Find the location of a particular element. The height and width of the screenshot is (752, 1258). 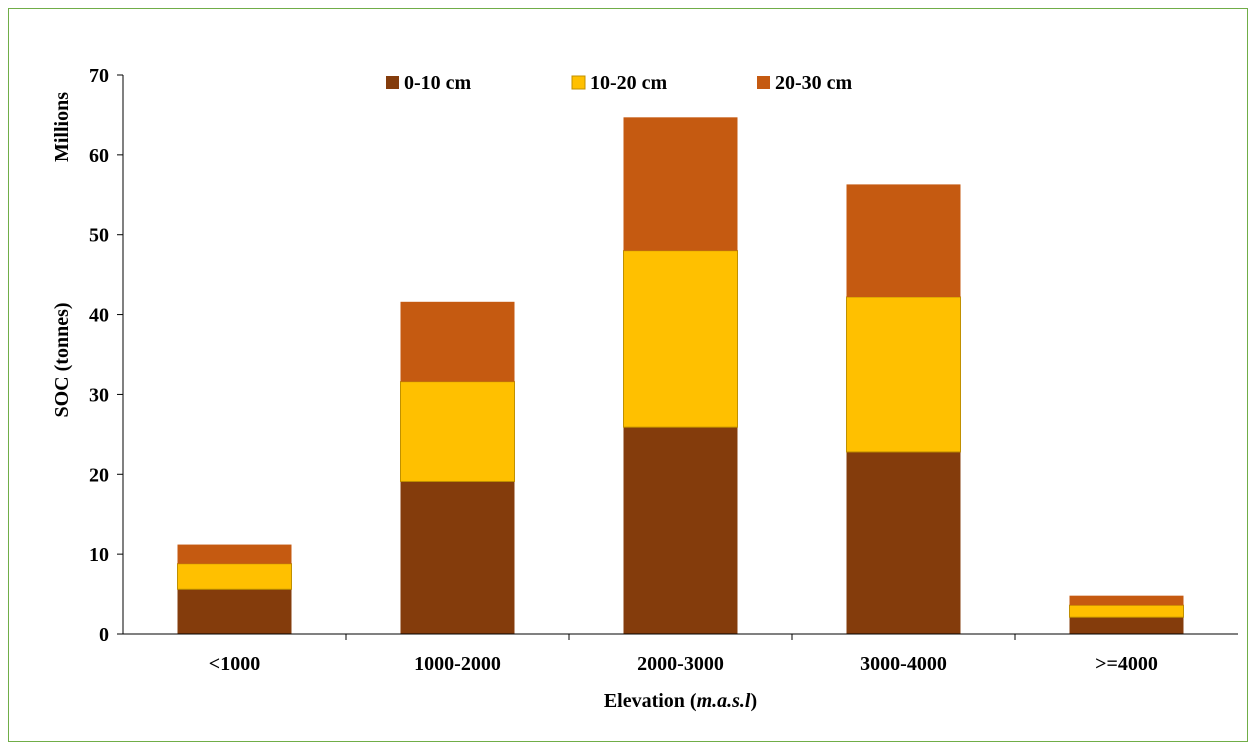

y-tick-label: 40 is located at coordinates (99, 316).